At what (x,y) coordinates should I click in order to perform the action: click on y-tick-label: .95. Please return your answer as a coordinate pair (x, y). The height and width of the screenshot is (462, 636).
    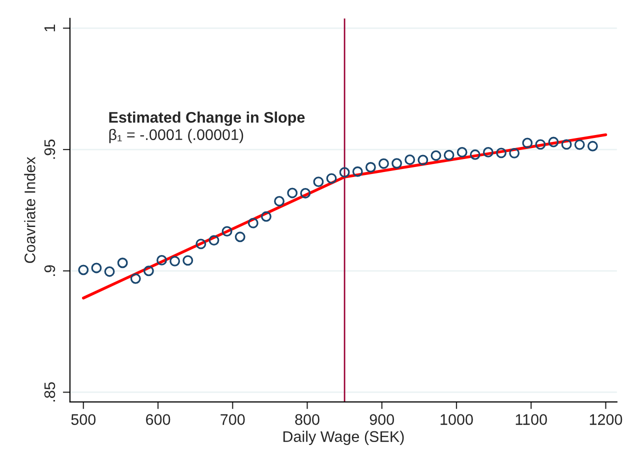
    Looking at the image, I should click on (50, 149).